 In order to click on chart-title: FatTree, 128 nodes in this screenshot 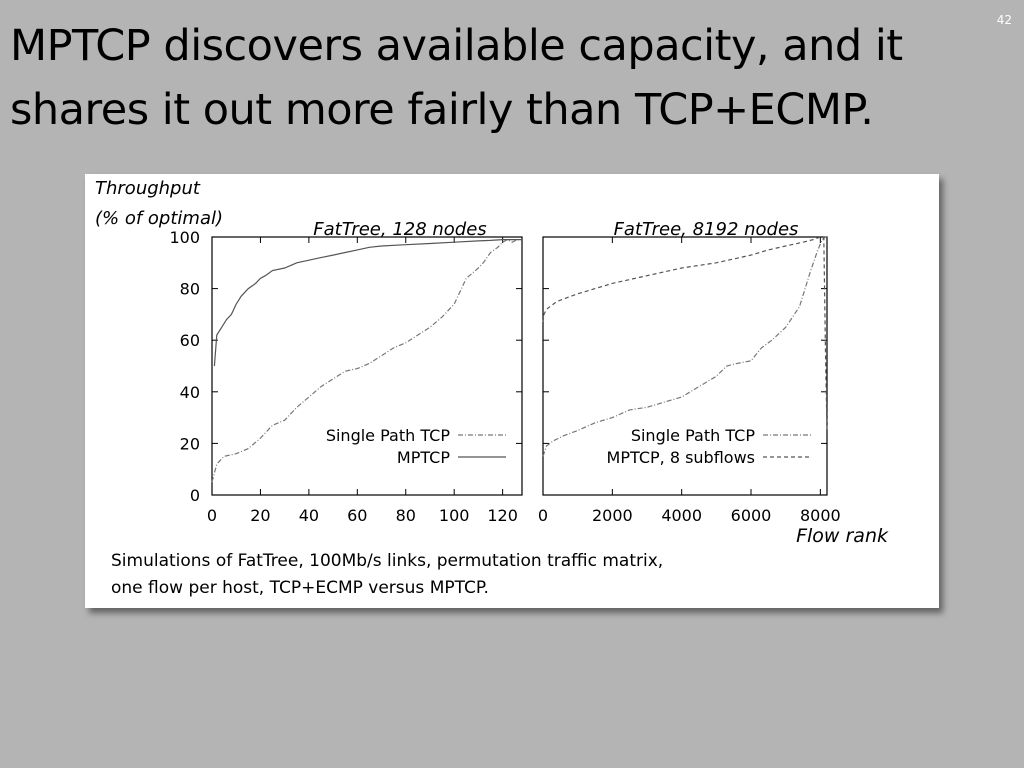, I will do `click(399, 229)`.